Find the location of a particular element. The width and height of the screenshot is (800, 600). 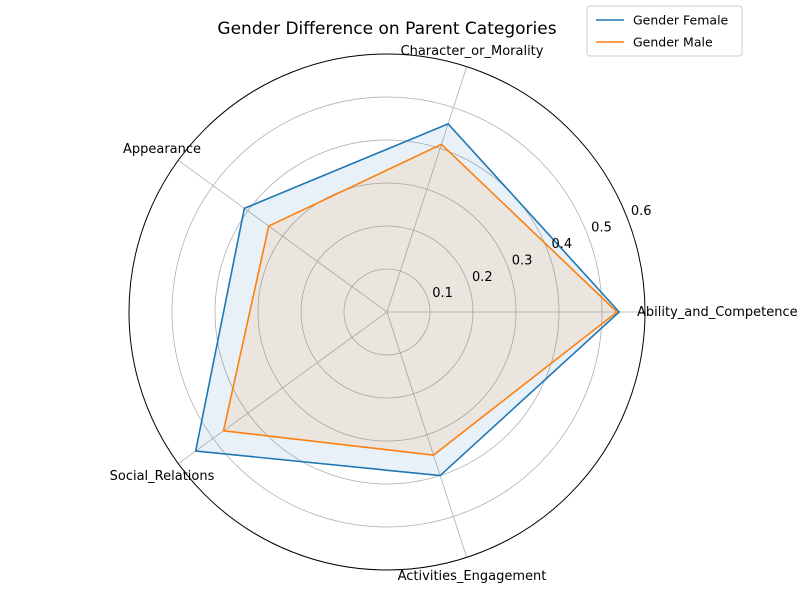

legend-label: Gender Male is located at coordinates (673, 42).